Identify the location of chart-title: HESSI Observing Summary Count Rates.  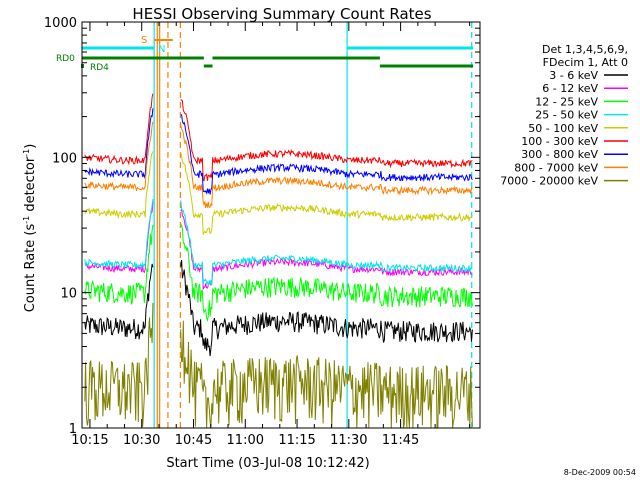
(281, 14).